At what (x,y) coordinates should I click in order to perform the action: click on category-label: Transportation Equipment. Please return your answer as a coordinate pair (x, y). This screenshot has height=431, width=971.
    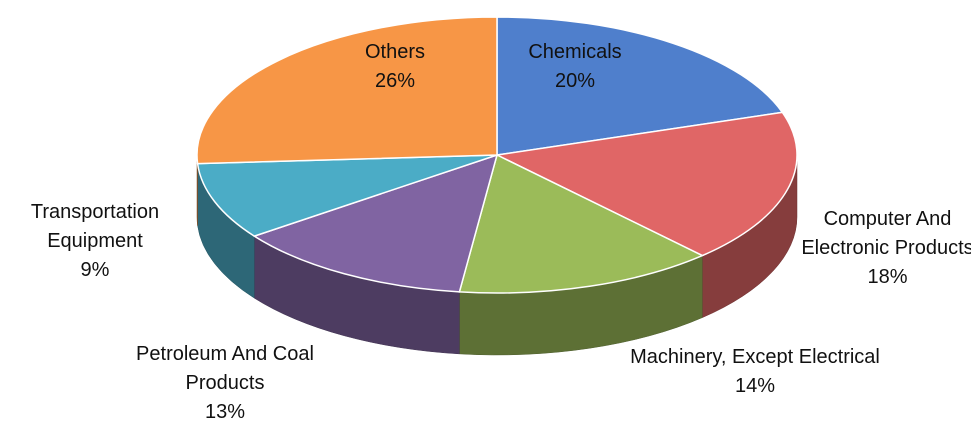
    Looking at the image, I should click on (95, 226).